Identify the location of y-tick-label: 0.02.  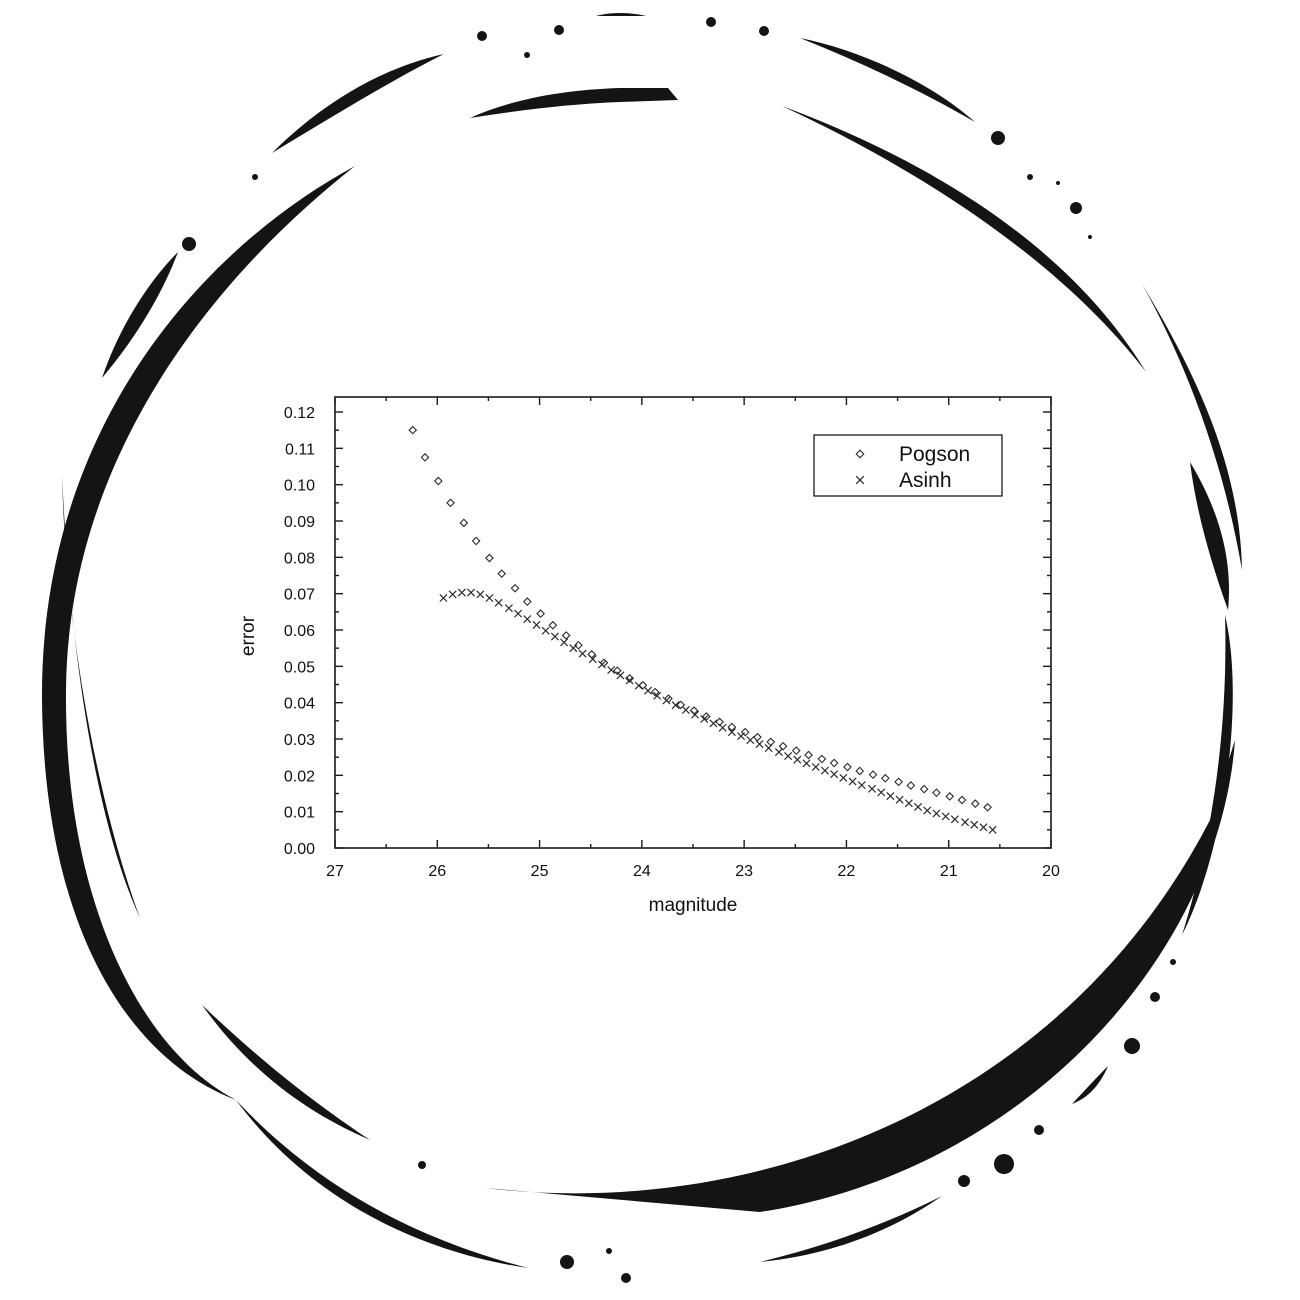
(299, 776).